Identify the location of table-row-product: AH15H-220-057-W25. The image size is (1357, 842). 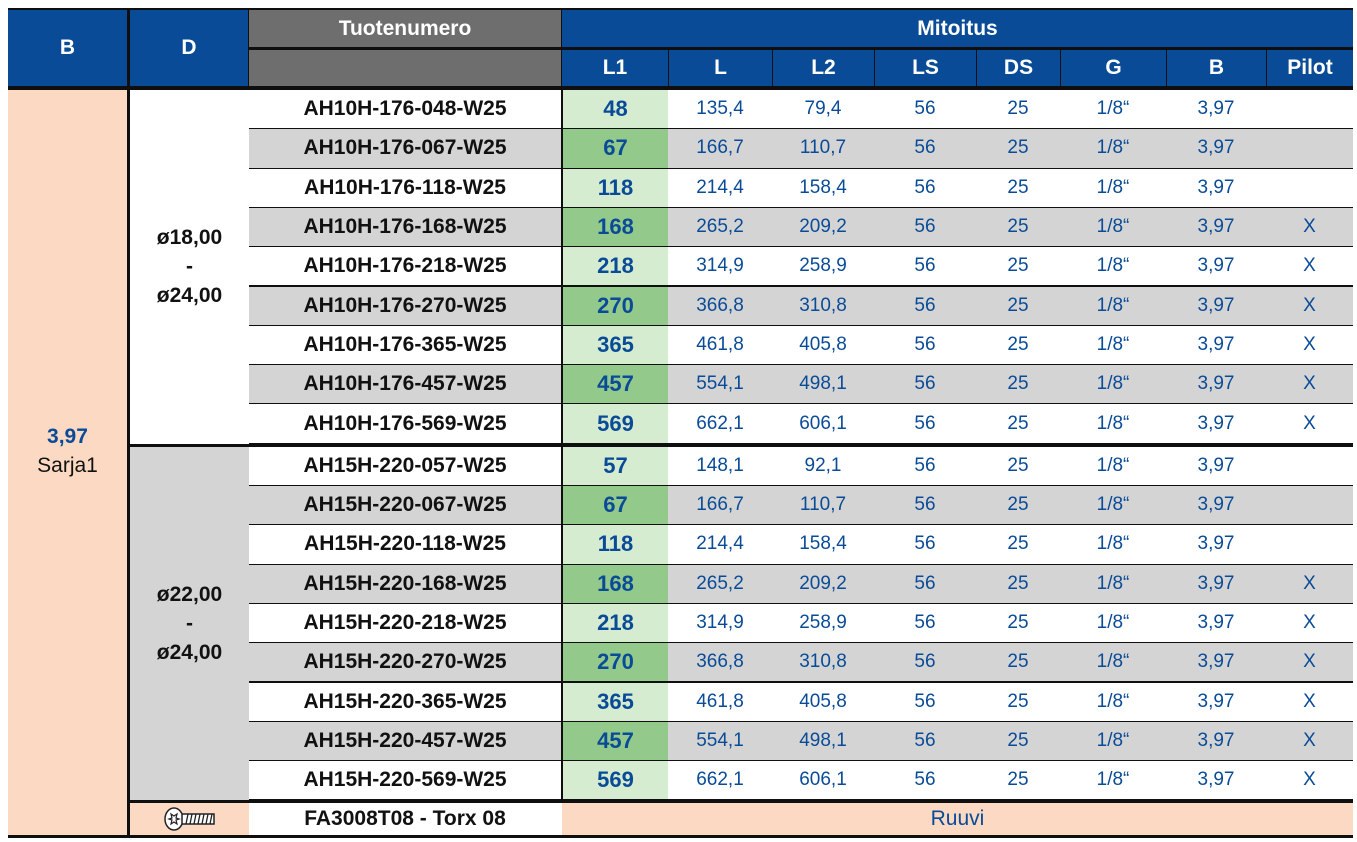
(405, 465).